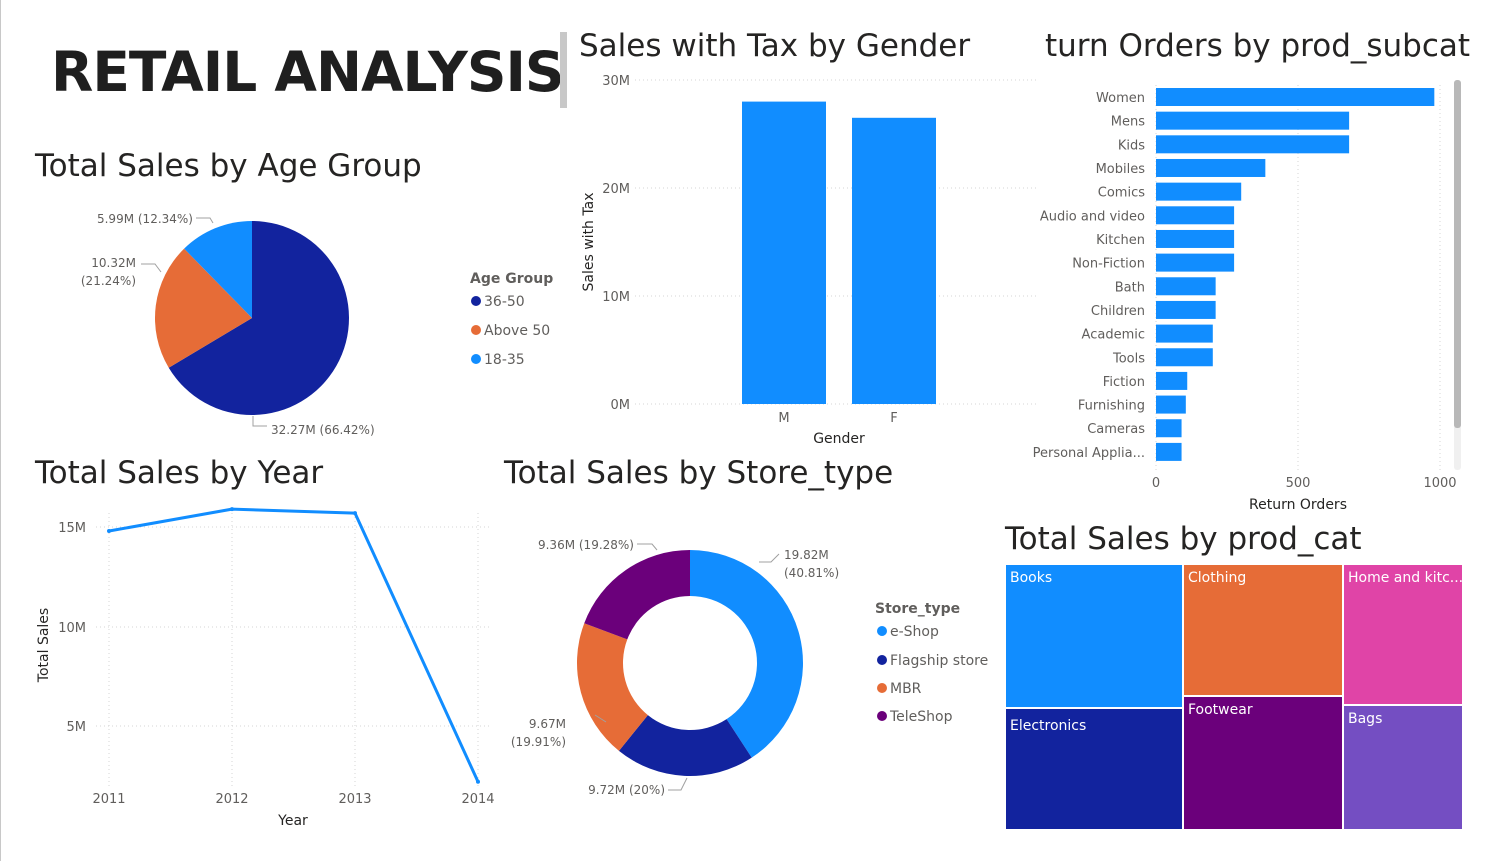 This screenshot has height=861, width=1492. Describe the element at coordinates (1195, 215) in the screenshot. I see `bar-audio-and-video` at that location.